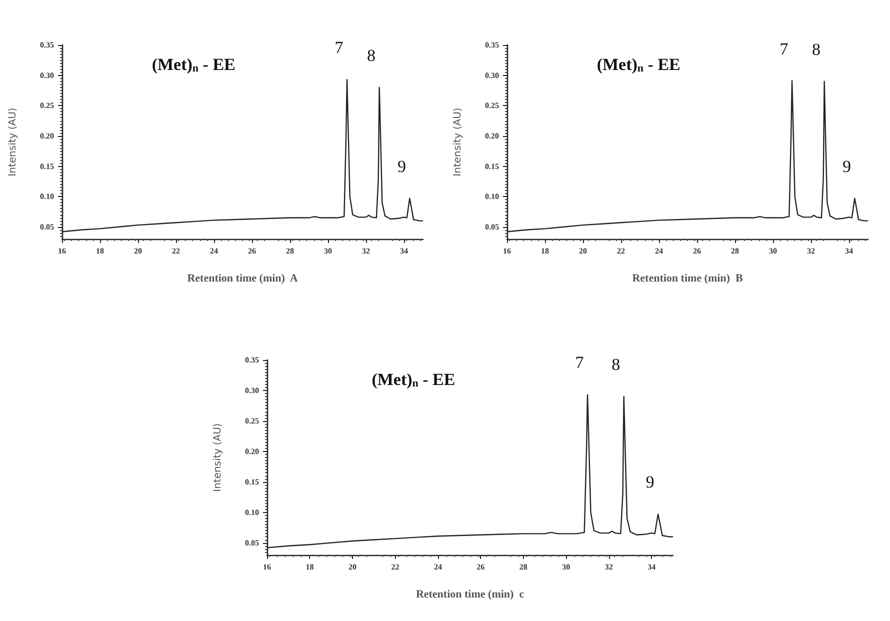 This screenshot has width=890, height=621. I want to click on x-axis-title: Retention time (min) A, so click(242, 278).